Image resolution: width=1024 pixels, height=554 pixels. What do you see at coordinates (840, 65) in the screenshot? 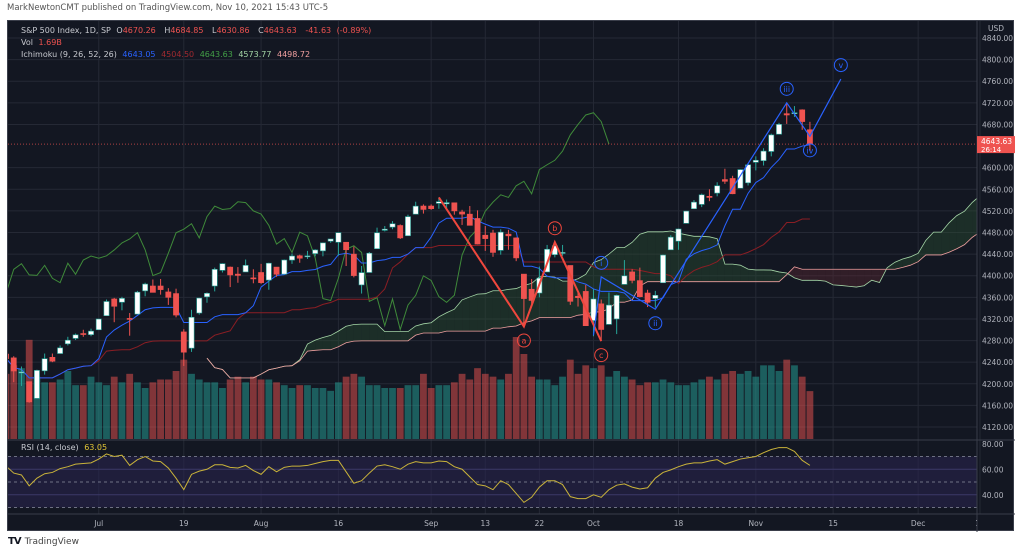
I see `wave-label-v: v` at bounding box center [840, 65].